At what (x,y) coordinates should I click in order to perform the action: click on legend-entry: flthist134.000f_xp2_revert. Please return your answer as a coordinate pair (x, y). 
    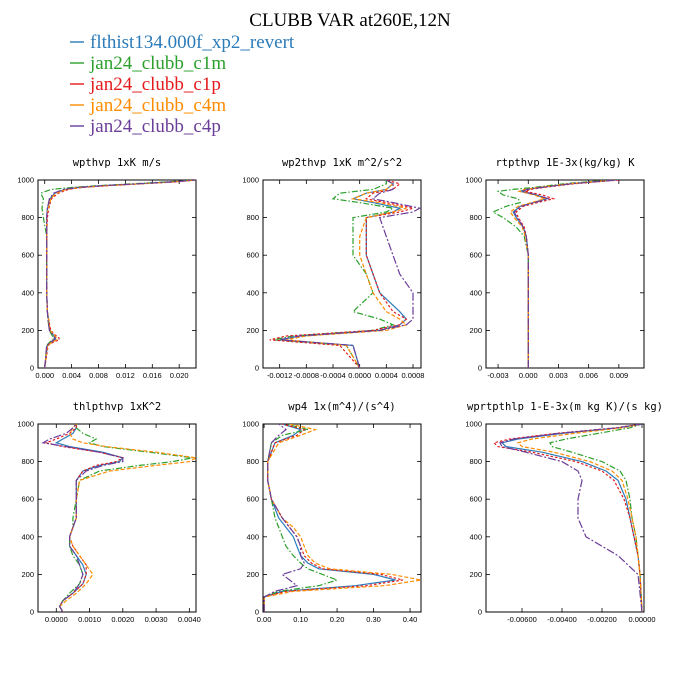
    Looking at the image, I should click on (182, 42).